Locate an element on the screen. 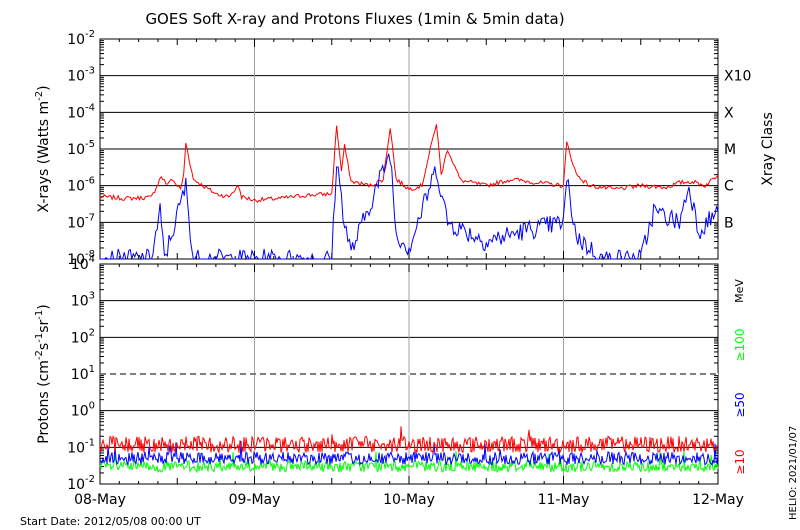 This screenshot has width=800, height=530. xray-y-tick-label: 10⁻² is located at coordinates (81, 38).